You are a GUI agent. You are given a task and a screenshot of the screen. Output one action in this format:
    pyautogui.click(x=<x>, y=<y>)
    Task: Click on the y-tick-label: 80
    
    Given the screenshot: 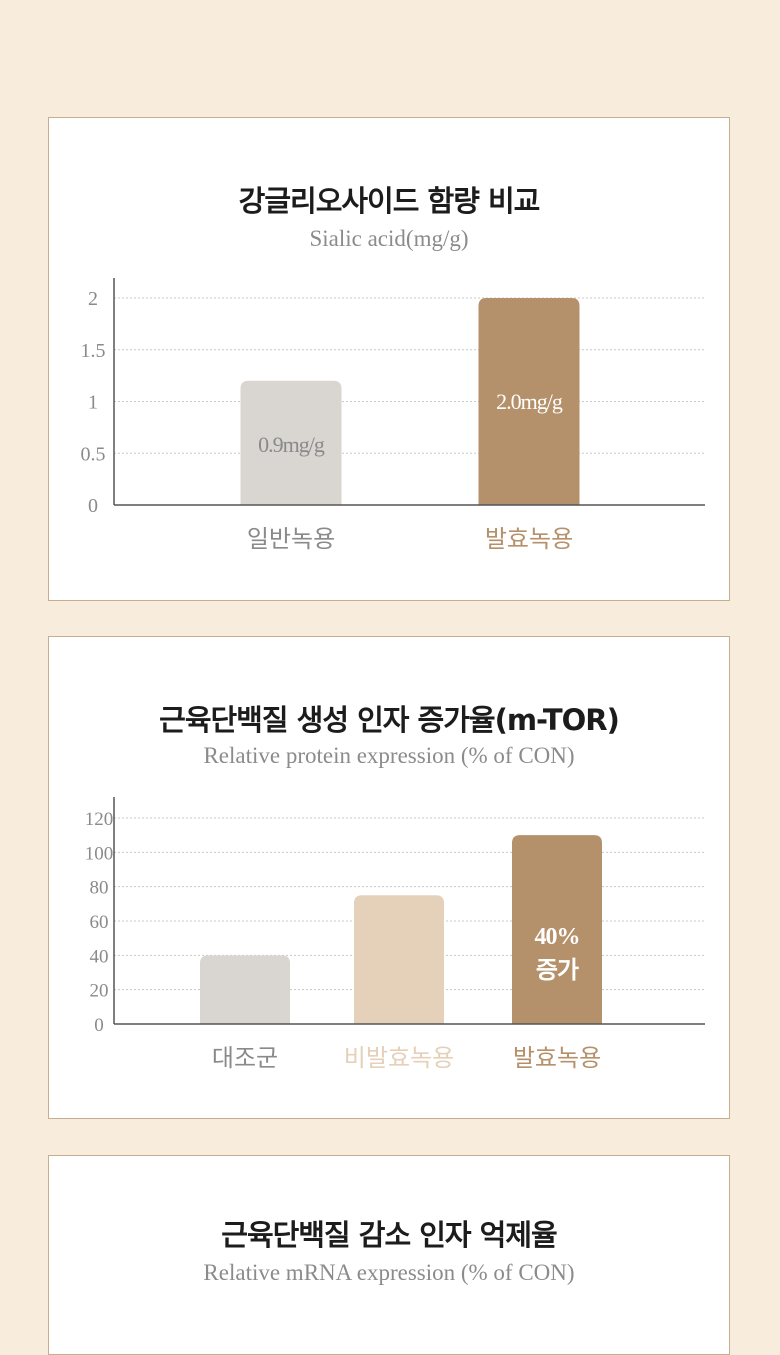 What is the action you would take?
    pyautogui.click(x=99, y=888)
    